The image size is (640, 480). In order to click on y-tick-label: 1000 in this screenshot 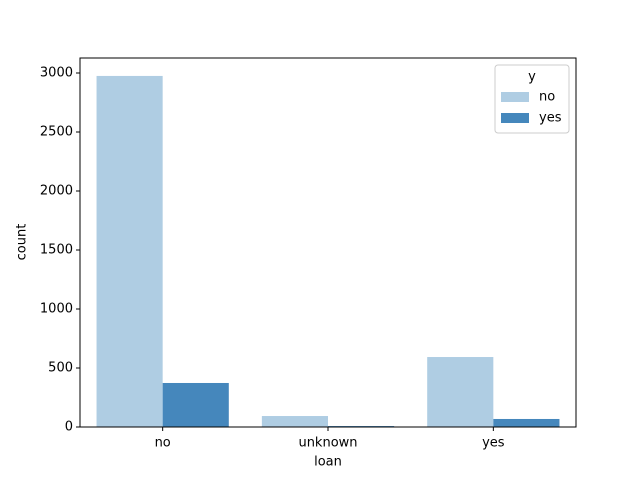, I will do `click(56, 308)`.